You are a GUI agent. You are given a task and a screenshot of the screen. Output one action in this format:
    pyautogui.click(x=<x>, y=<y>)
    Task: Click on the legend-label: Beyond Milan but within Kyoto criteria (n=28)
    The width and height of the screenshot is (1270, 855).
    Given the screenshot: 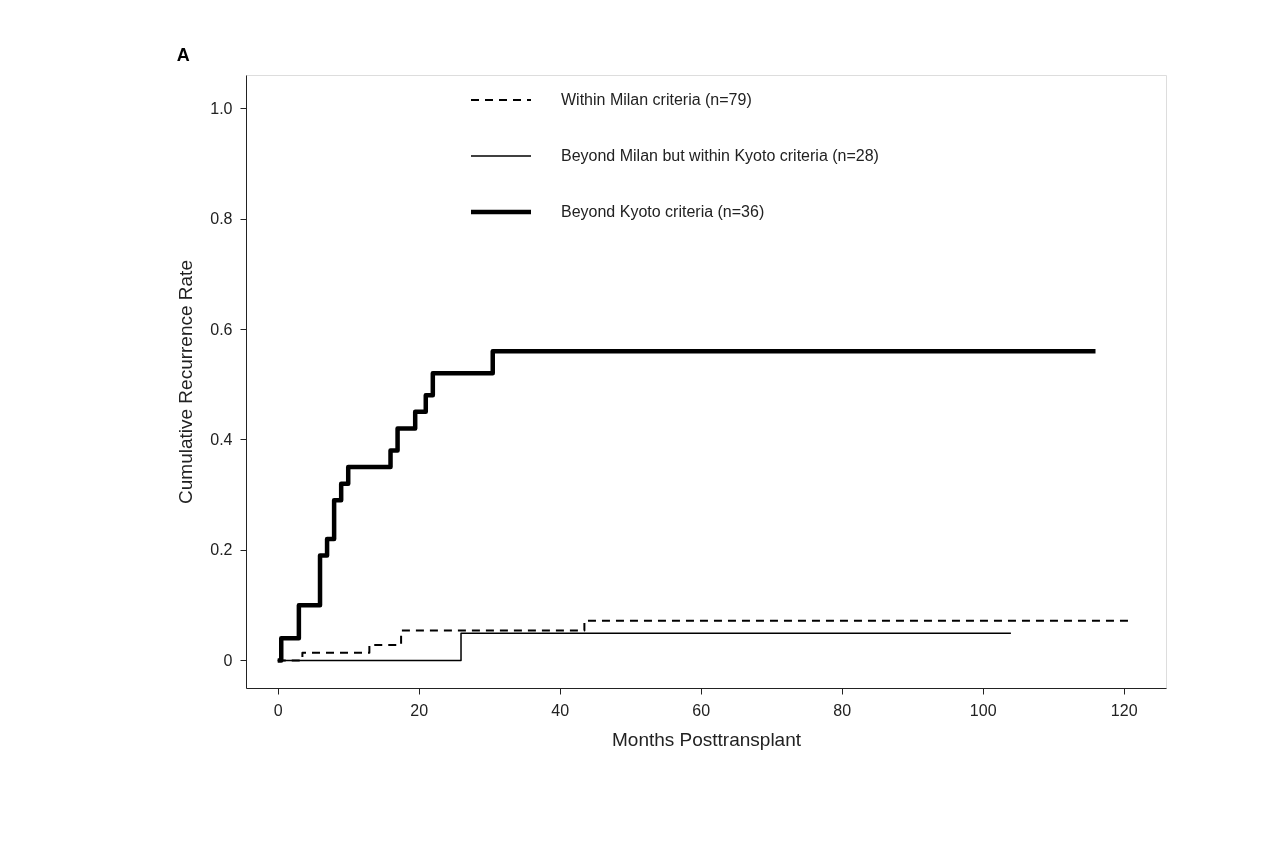 What is the action you would take?
    pyautogui.click(x=720, y=155)
    